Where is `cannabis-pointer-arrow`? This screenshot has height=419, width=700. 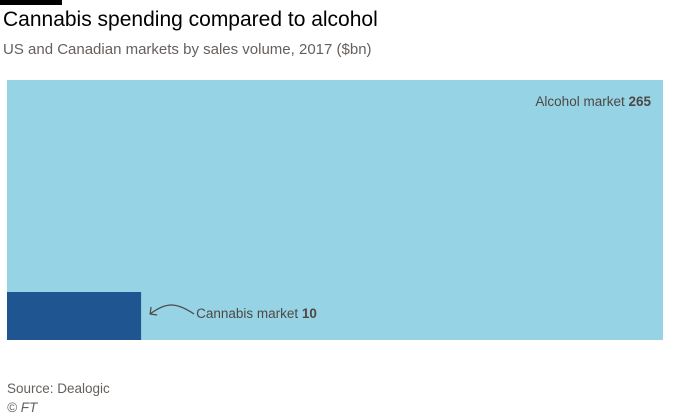 cannabis-pointer-arrow is located at coordinates (172, 309).